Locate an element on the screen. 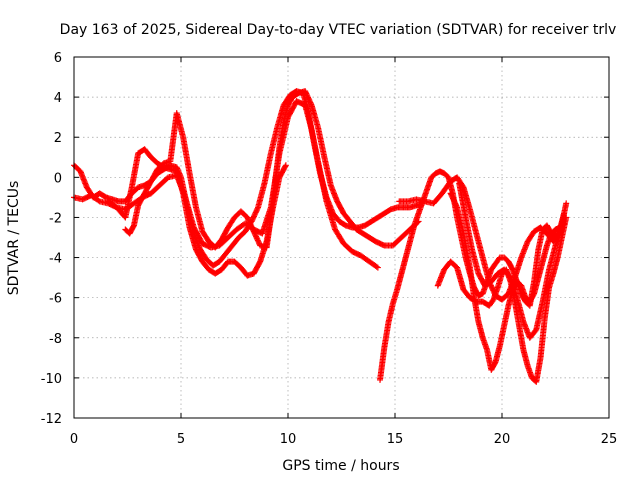 This screenshot has width=640, height=480. x-axis-label: GPS time / hours is located at coordinates (340, 466).